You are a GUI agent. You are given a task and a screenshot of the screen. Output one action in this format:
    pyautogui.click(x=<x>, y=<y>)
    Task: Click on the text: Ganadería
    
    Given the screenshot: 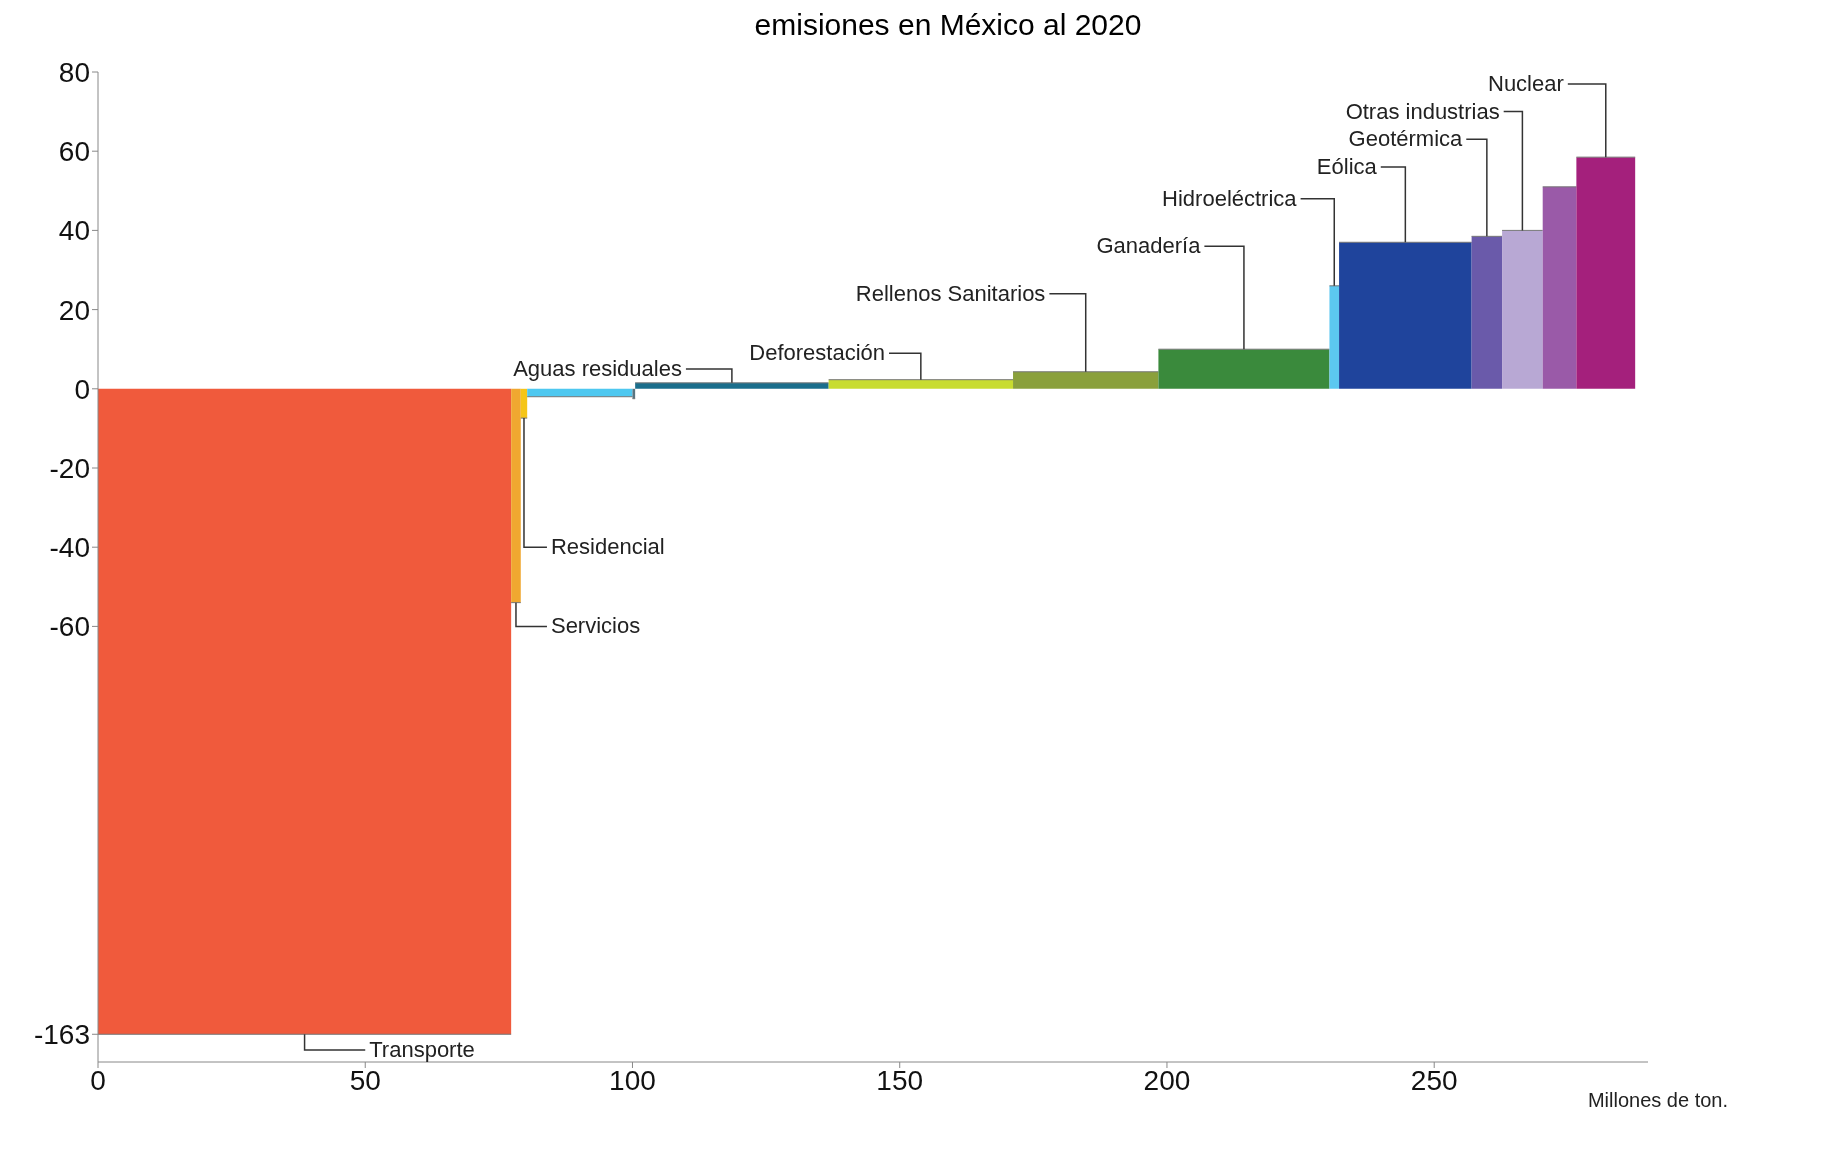 What is the action you would take?
    pyautogui.click(x=1149, y=246)
    